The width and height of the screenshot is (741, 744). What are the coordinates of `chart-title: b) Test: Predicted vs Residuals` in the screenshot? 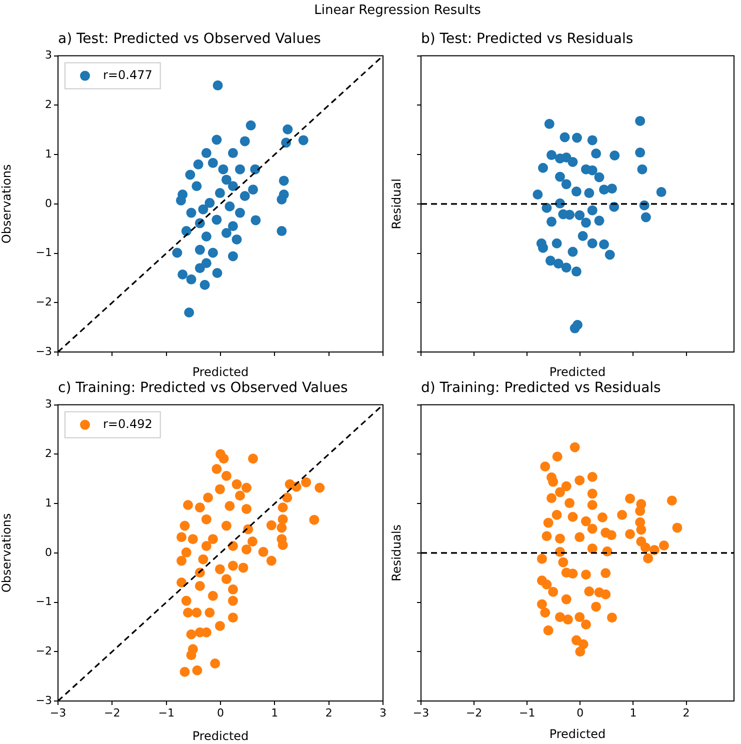 It's located at (527, 39).